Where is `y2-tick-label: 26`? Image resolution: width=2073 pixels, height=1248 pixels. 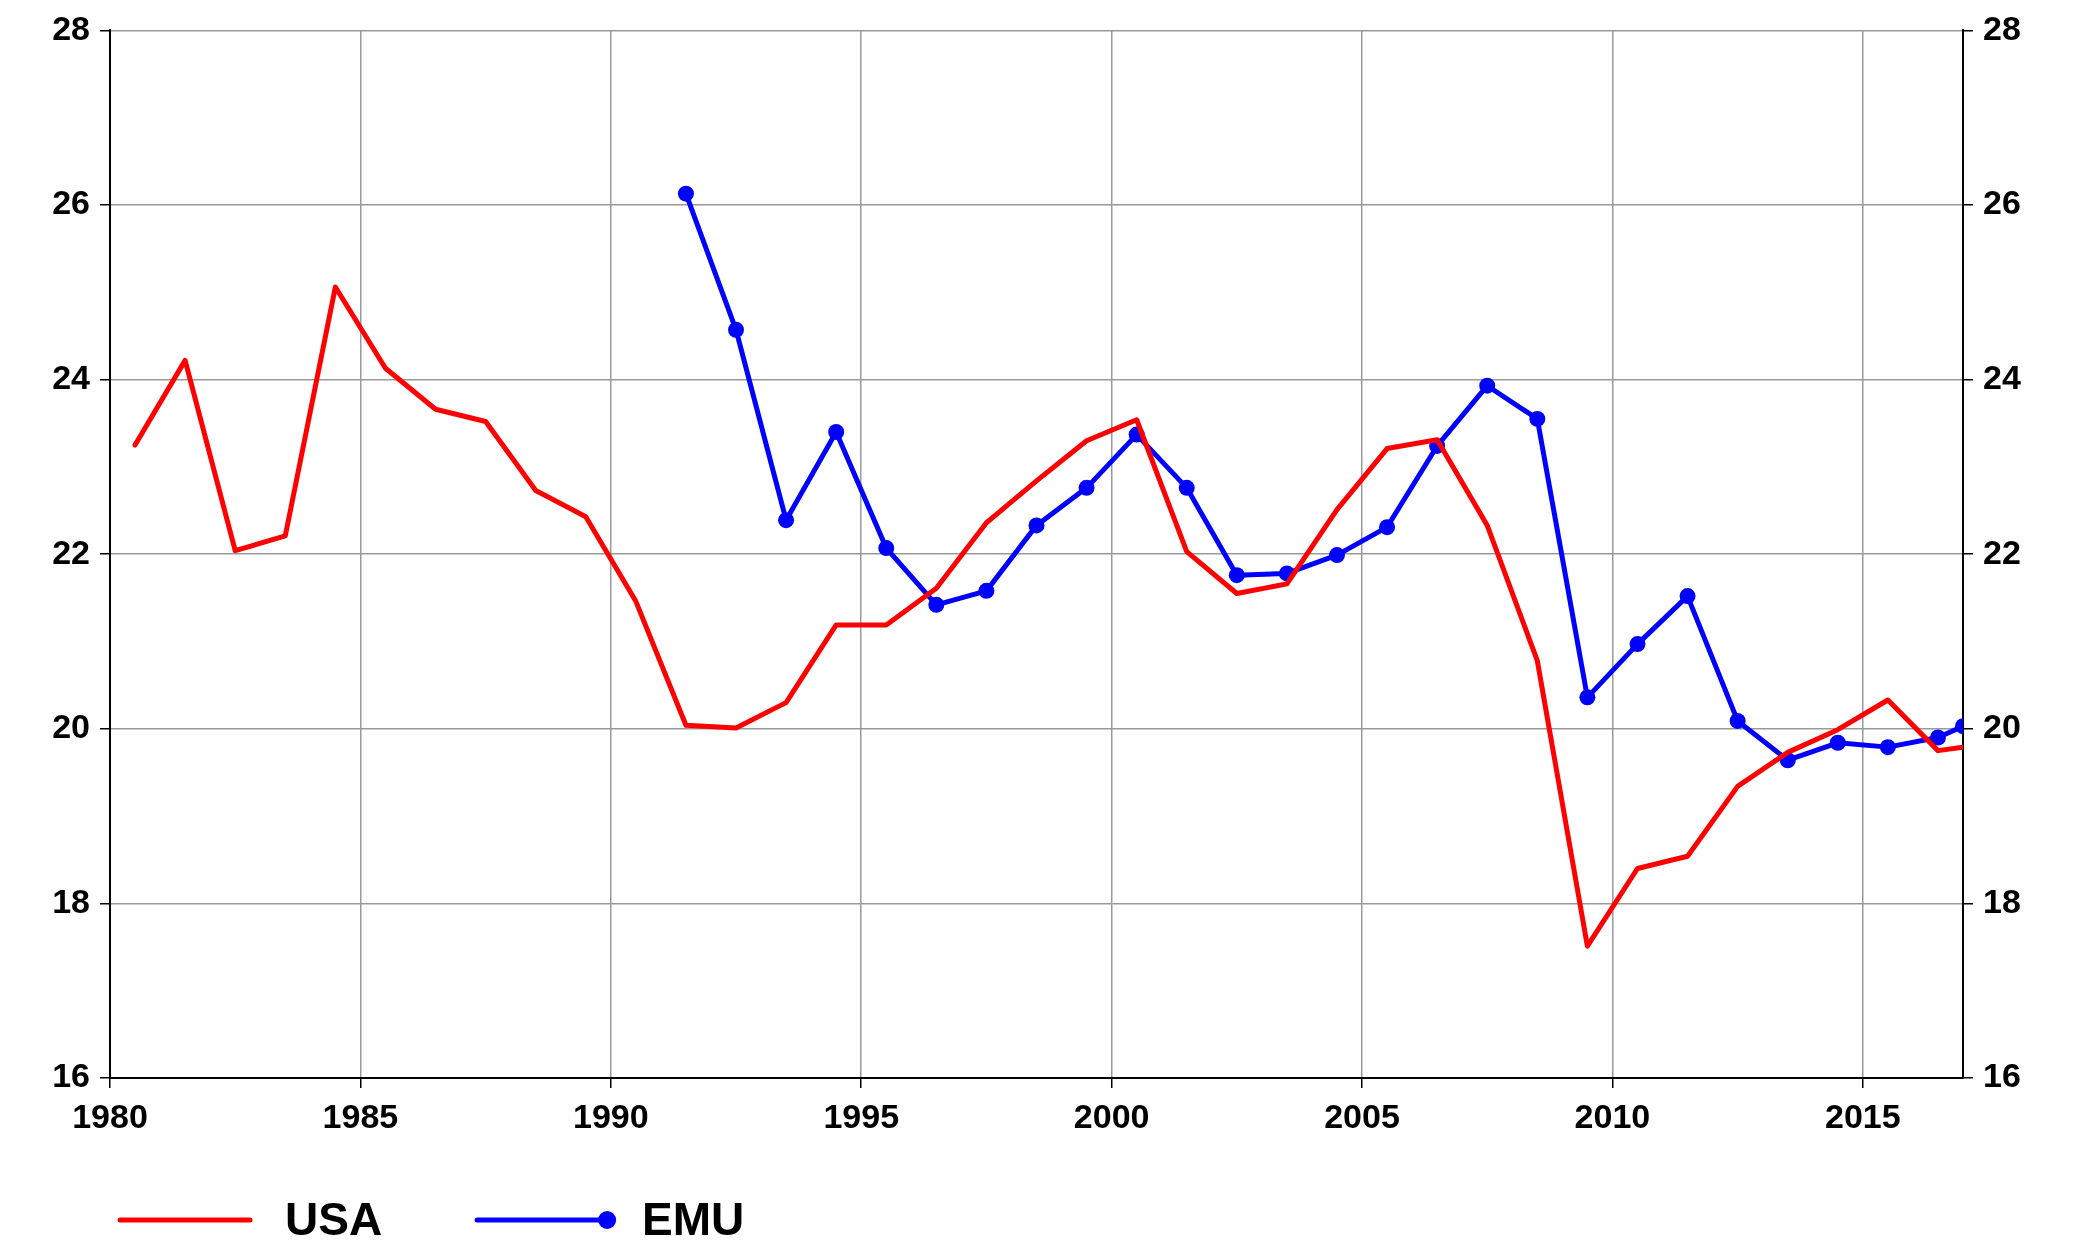
y2-tick-label: 26 is located at coordinates (2002, 202).